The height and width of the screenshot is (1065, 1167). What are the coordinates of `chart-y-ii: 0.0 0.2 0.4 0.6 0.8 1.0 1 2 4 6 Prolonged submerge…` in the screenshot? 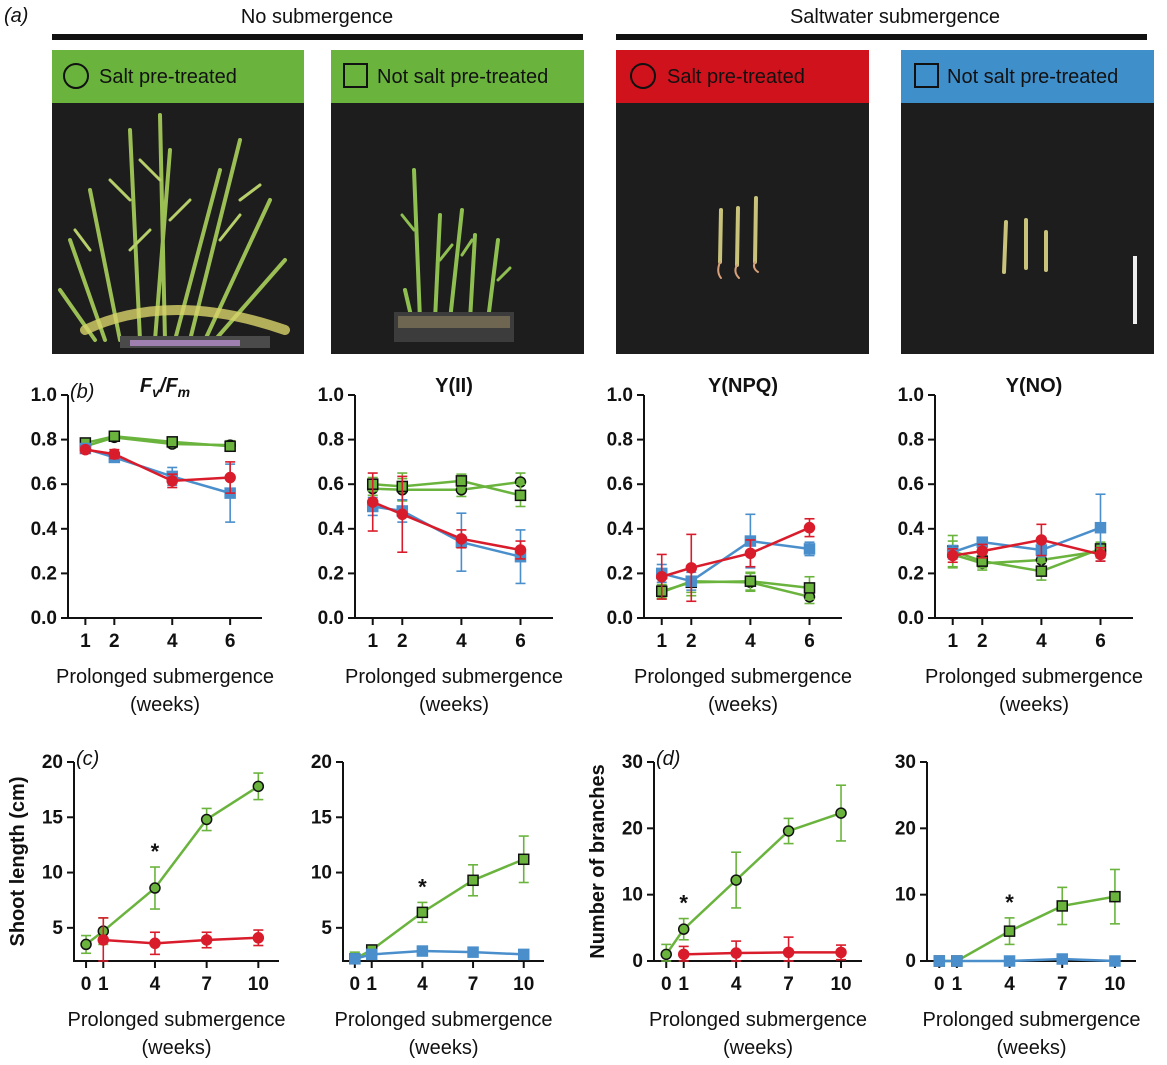 It's located at (440, 545).